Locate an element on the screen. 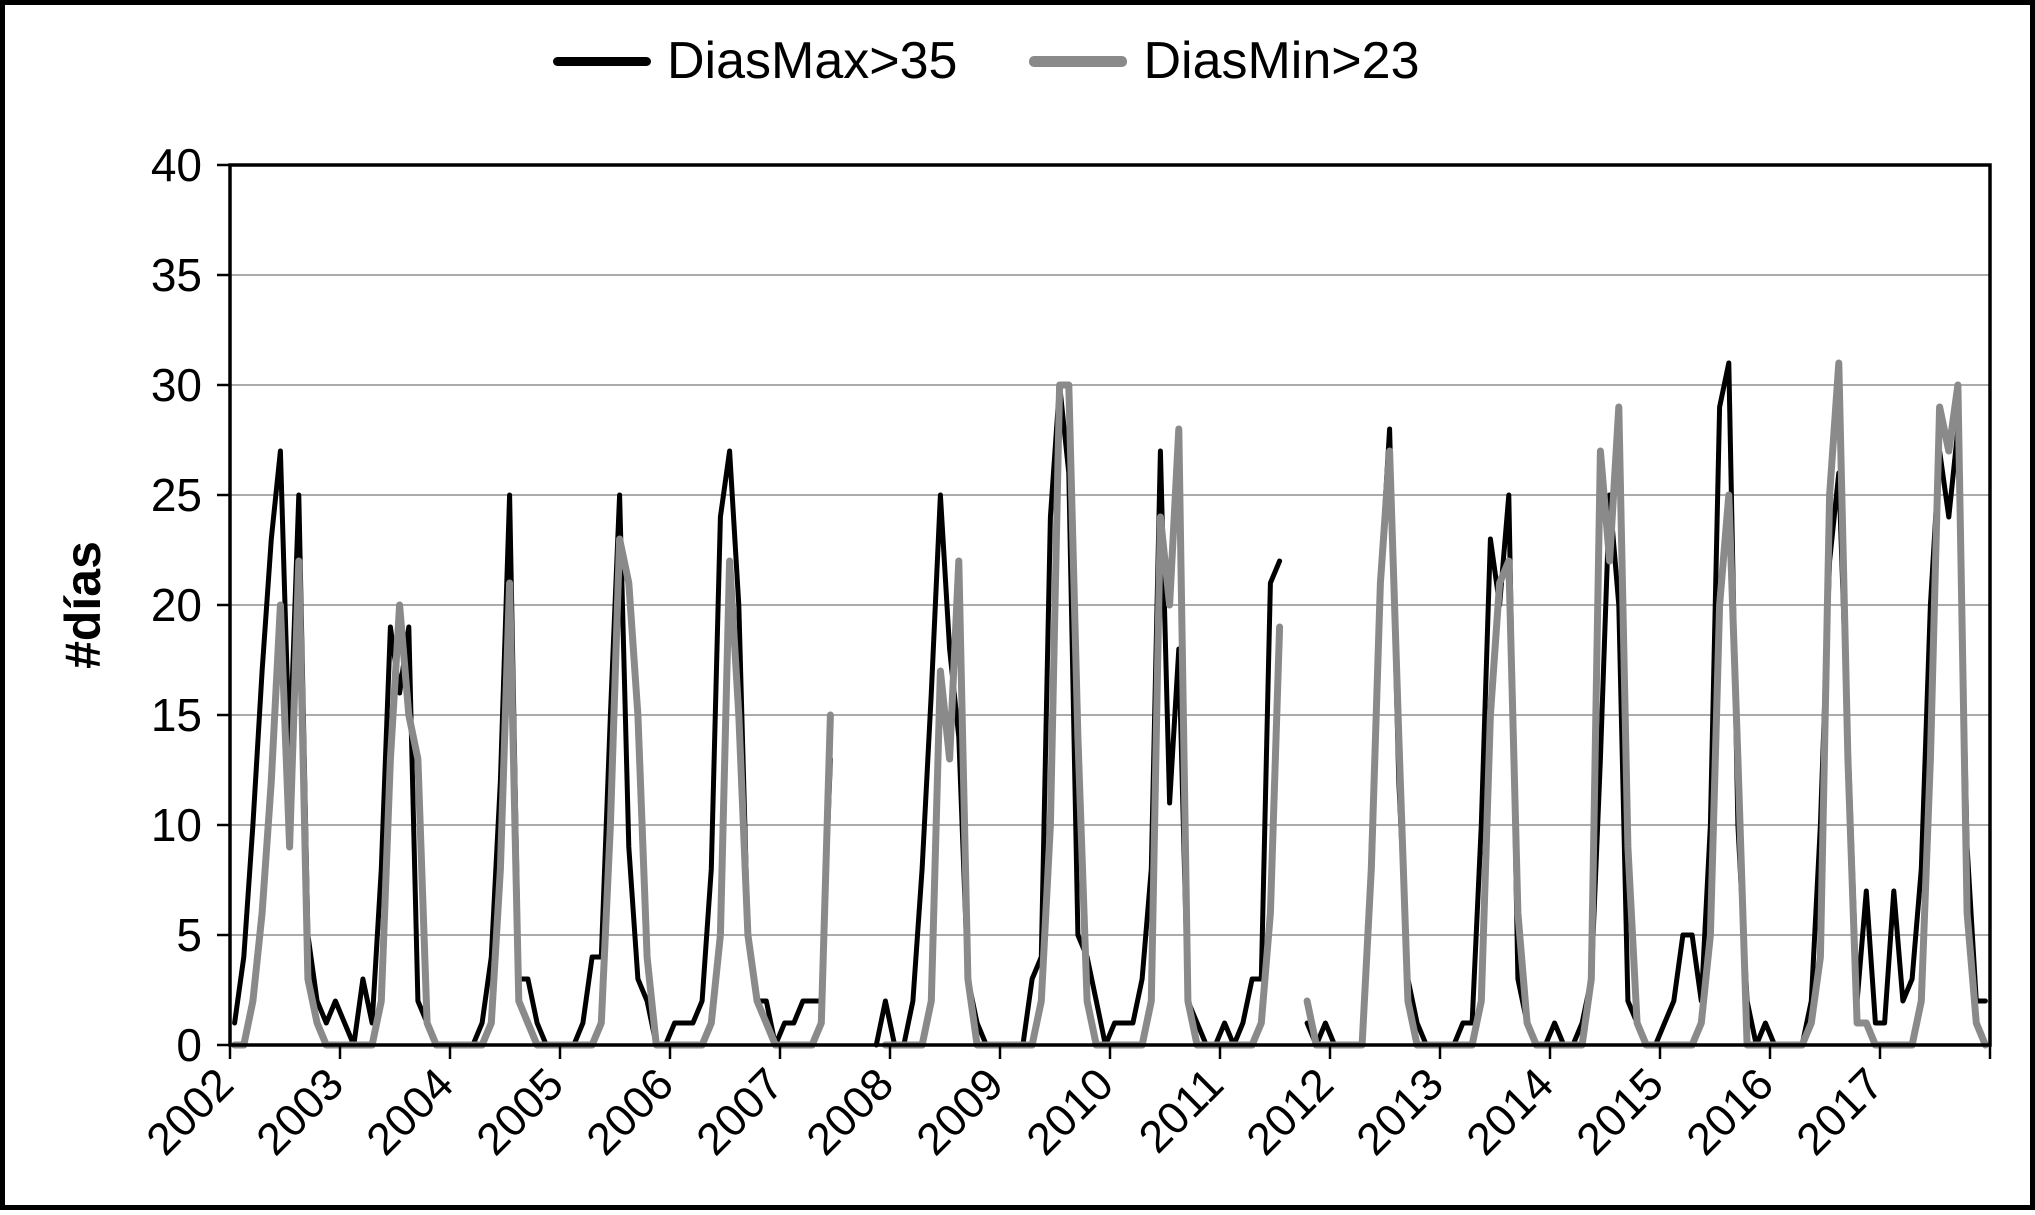  legend-label-diasmax: DiasMax>35 is located at coordinates (812, 61).